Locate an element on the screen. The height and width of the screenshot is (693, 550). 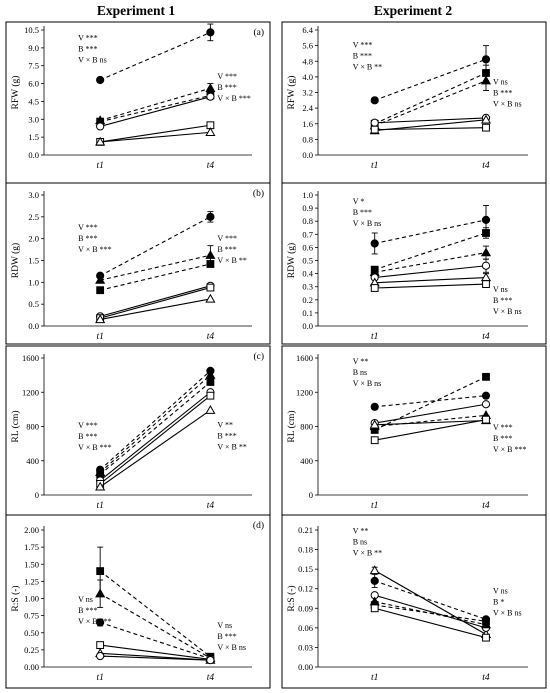
y-tick-label: 6.4 is located at coordinates (307, 30).